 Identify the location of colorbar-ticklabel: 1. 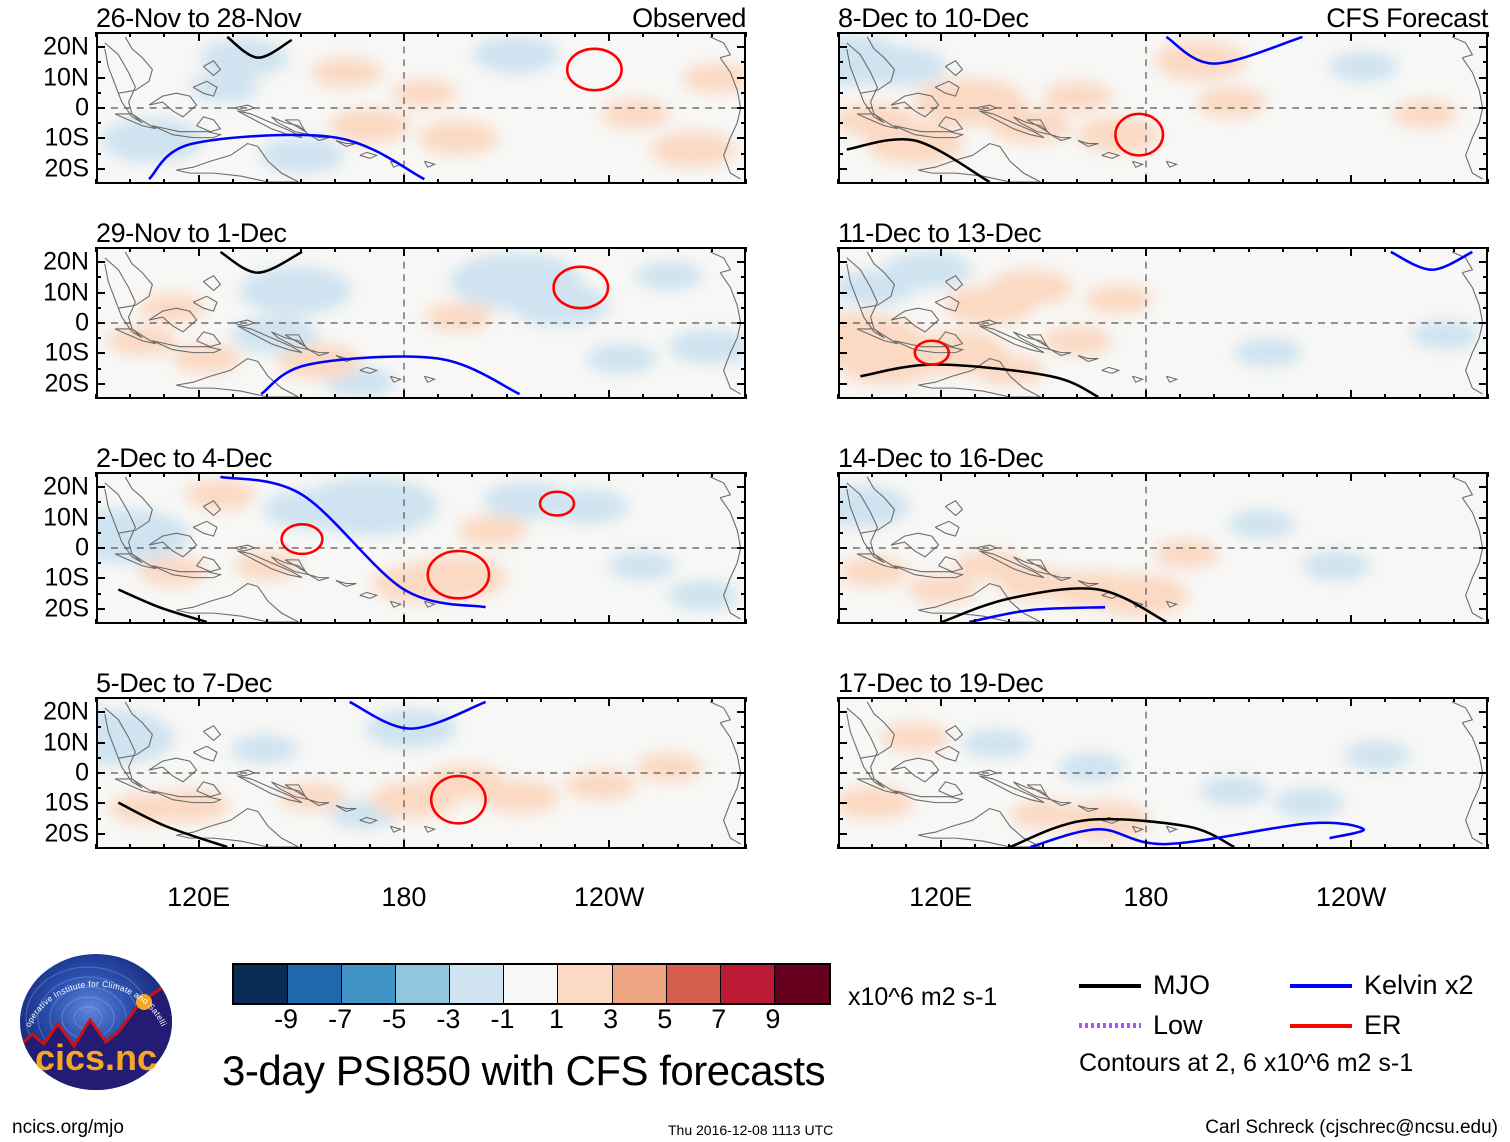
(557, 1019).